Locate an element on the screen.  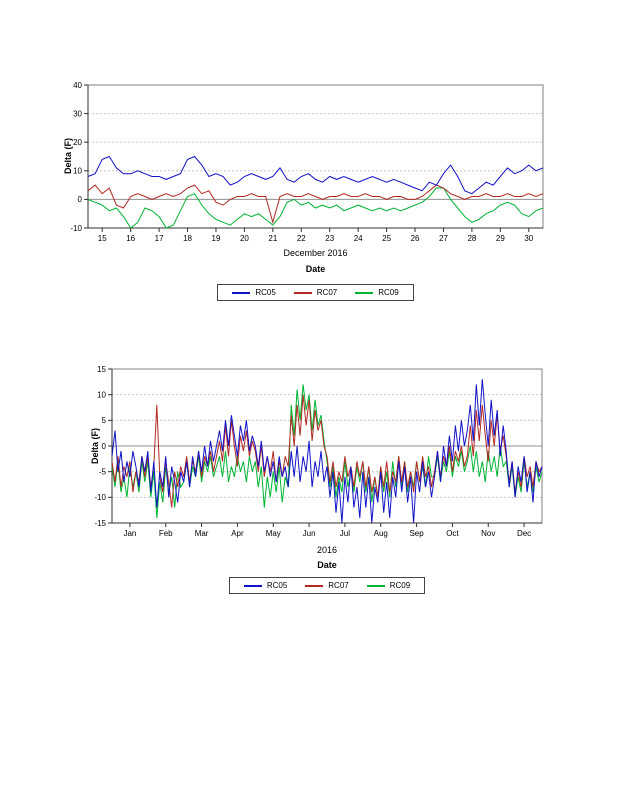
svg-text: 24 is located at coordinates (358, 238).